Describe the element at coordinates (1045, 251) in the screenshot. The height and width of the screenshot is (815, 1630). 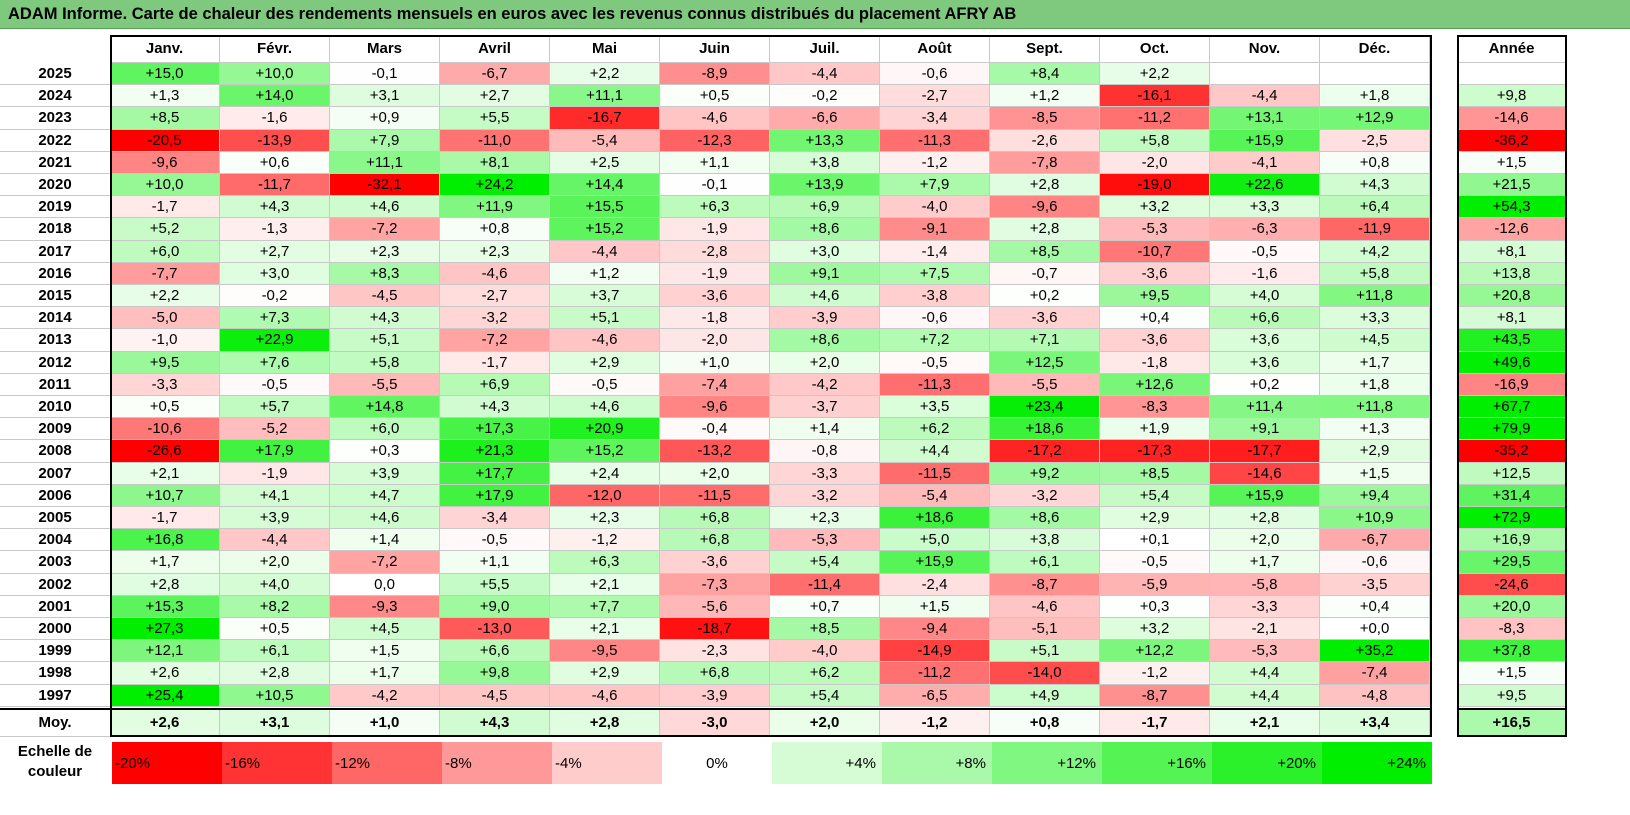
I see `heatmap-cell: +8,5` at that location.